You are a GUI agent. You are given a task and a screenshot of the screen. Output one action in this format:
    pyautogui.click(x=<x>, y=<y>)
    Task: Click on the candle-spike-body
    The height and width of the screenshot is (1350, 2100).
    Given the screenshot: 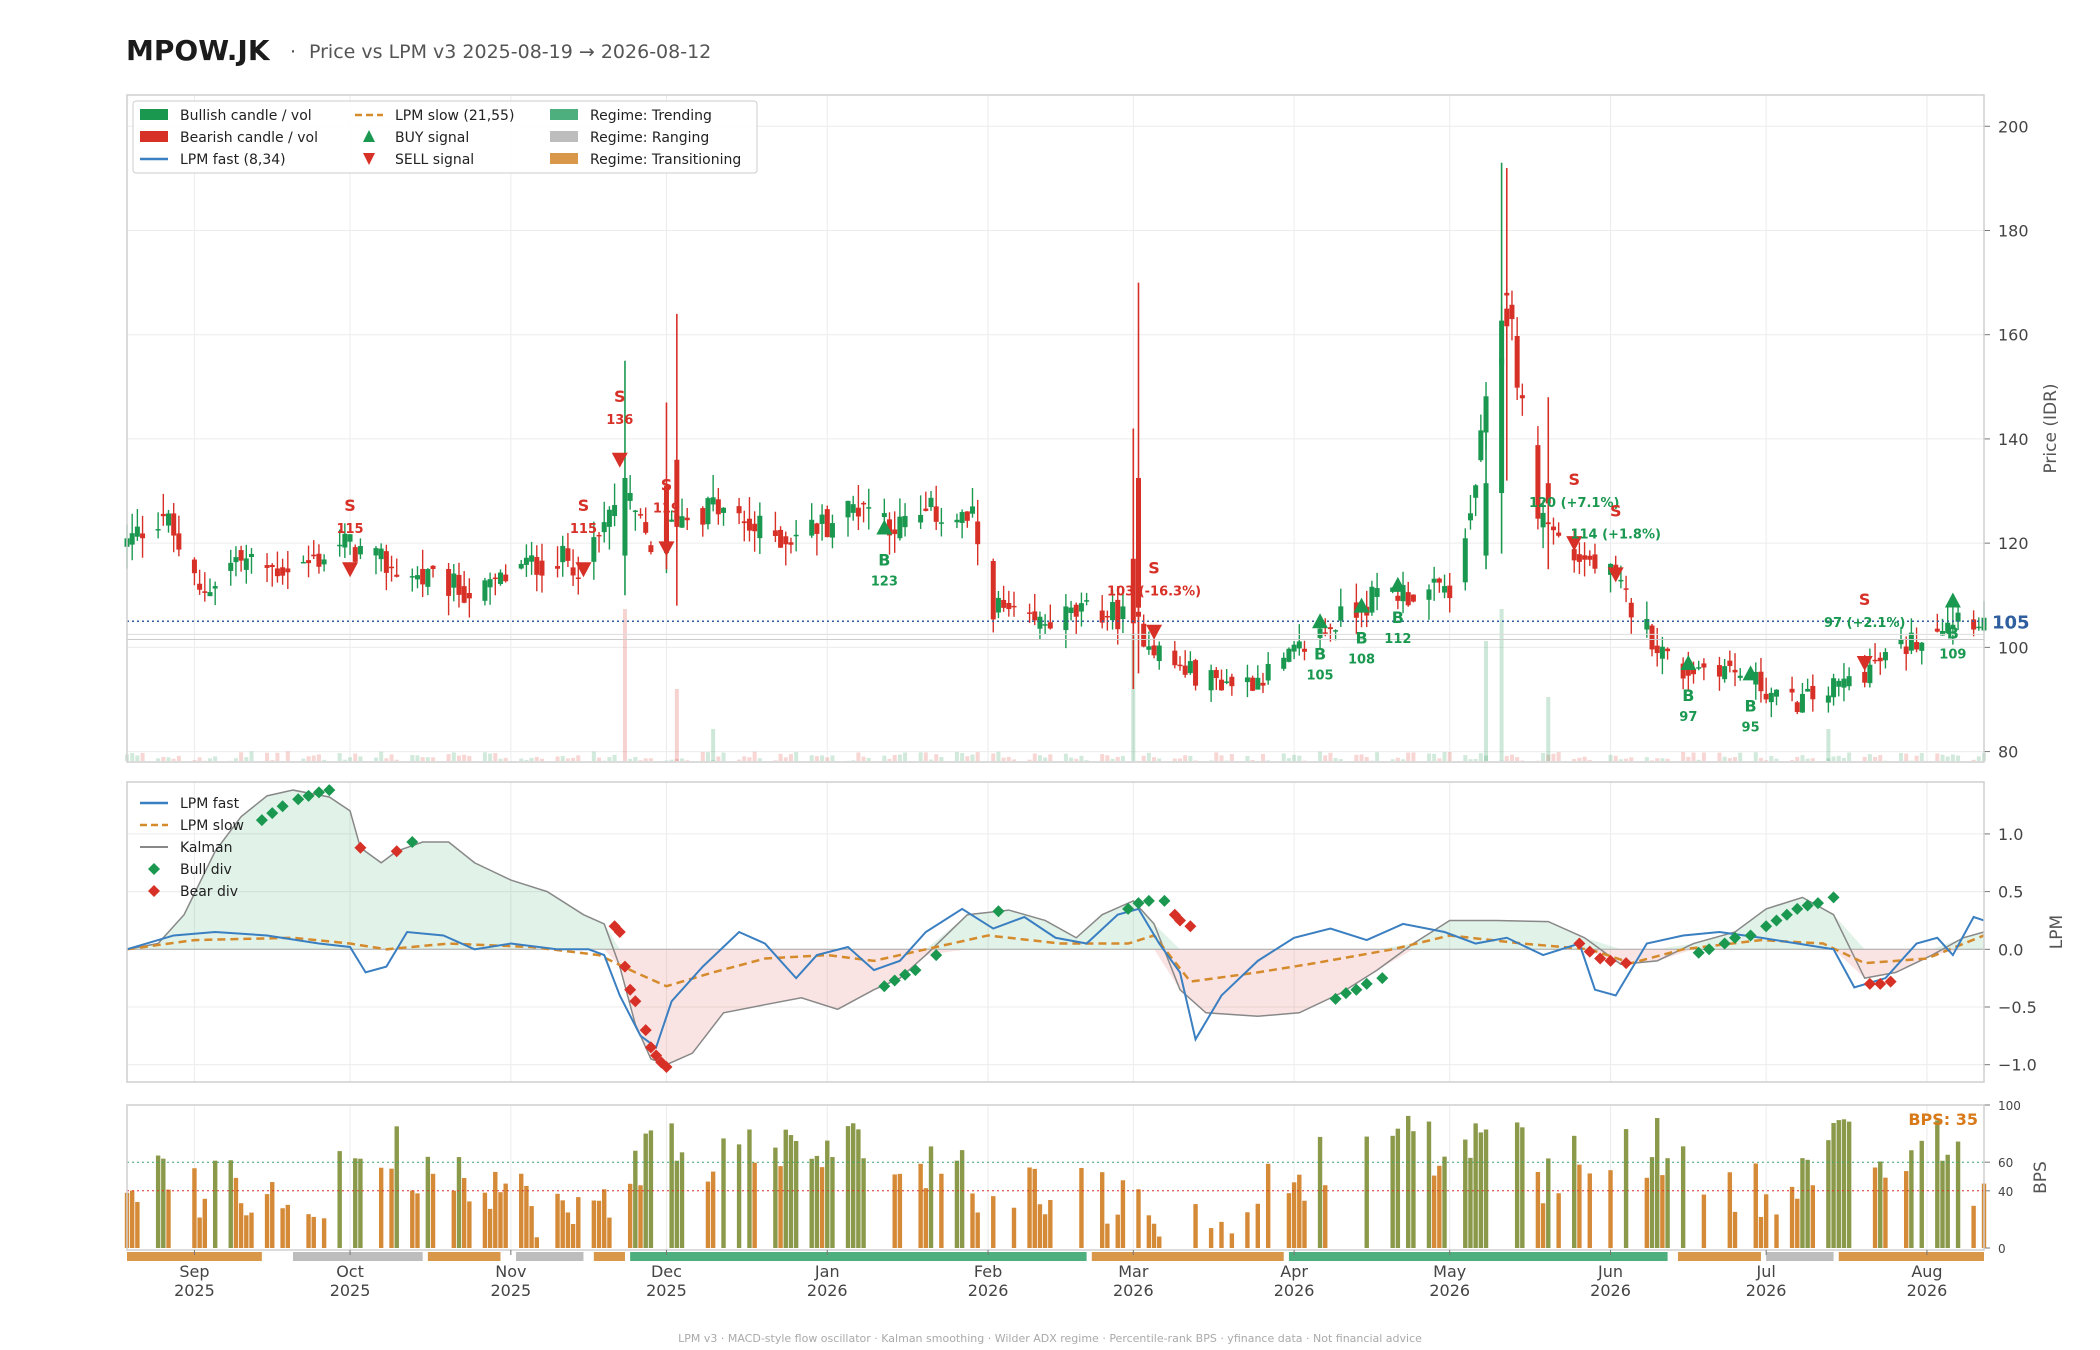 What is the action you would take?
    pyautogui.click(x=1138, y=543)
    